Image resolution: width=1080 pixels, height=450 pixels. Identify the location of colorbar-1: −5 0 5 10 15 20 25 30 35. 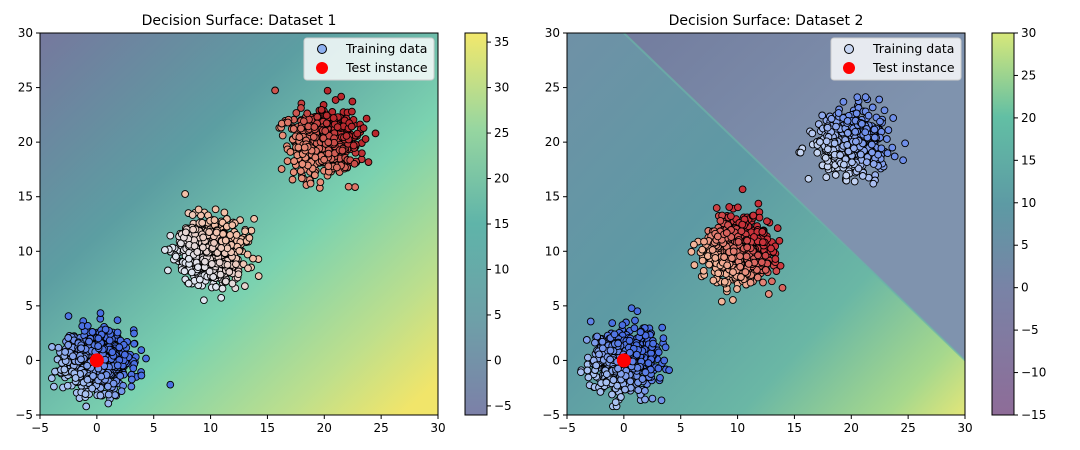
(488, 224).